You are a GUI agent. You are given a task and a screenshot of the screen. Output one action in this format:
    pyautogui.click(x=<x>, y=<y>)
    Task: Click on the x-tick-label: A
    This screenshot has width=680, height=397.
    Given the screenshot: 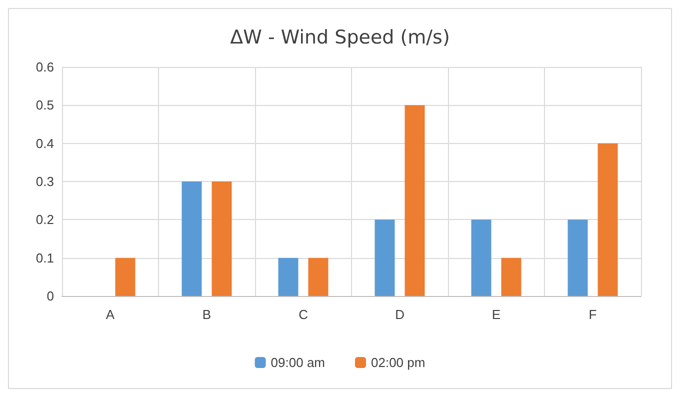 What is the action you would take?
    pyautogui.click(x=110, y=314)
    